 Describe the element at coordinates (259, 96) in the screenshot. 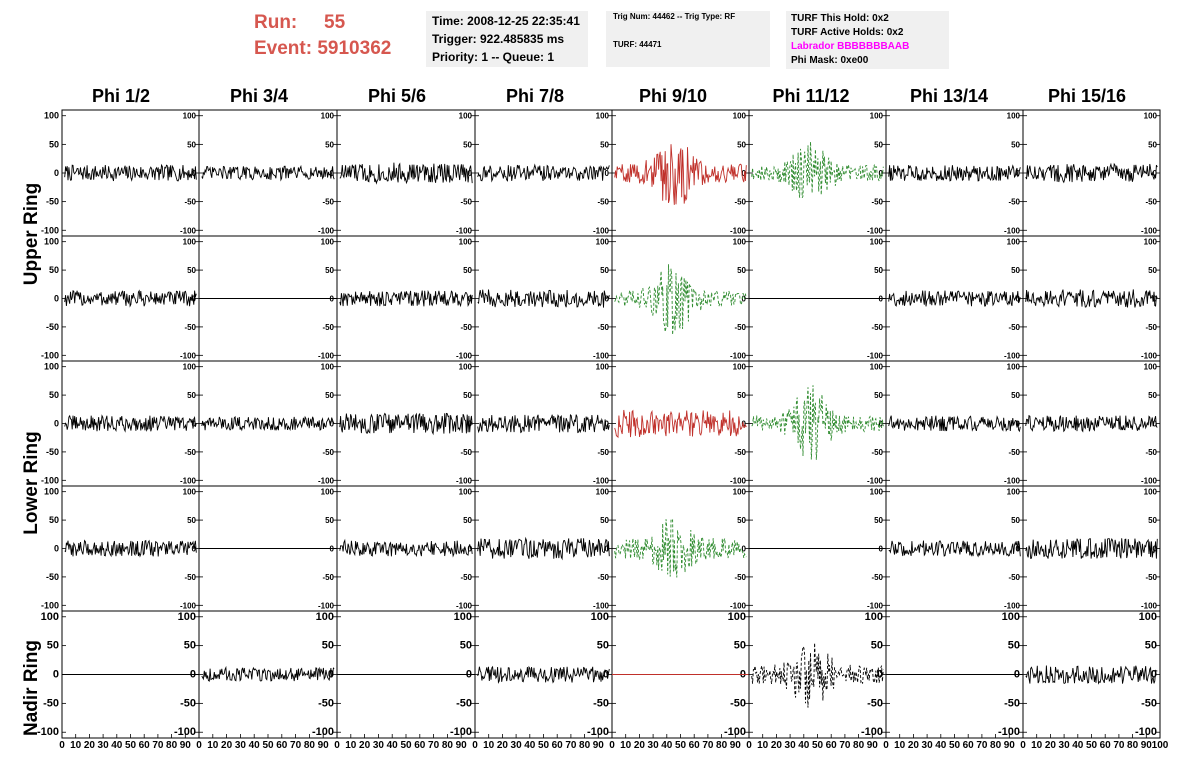

I see `column-title-2: Phi 3/4` at that location.